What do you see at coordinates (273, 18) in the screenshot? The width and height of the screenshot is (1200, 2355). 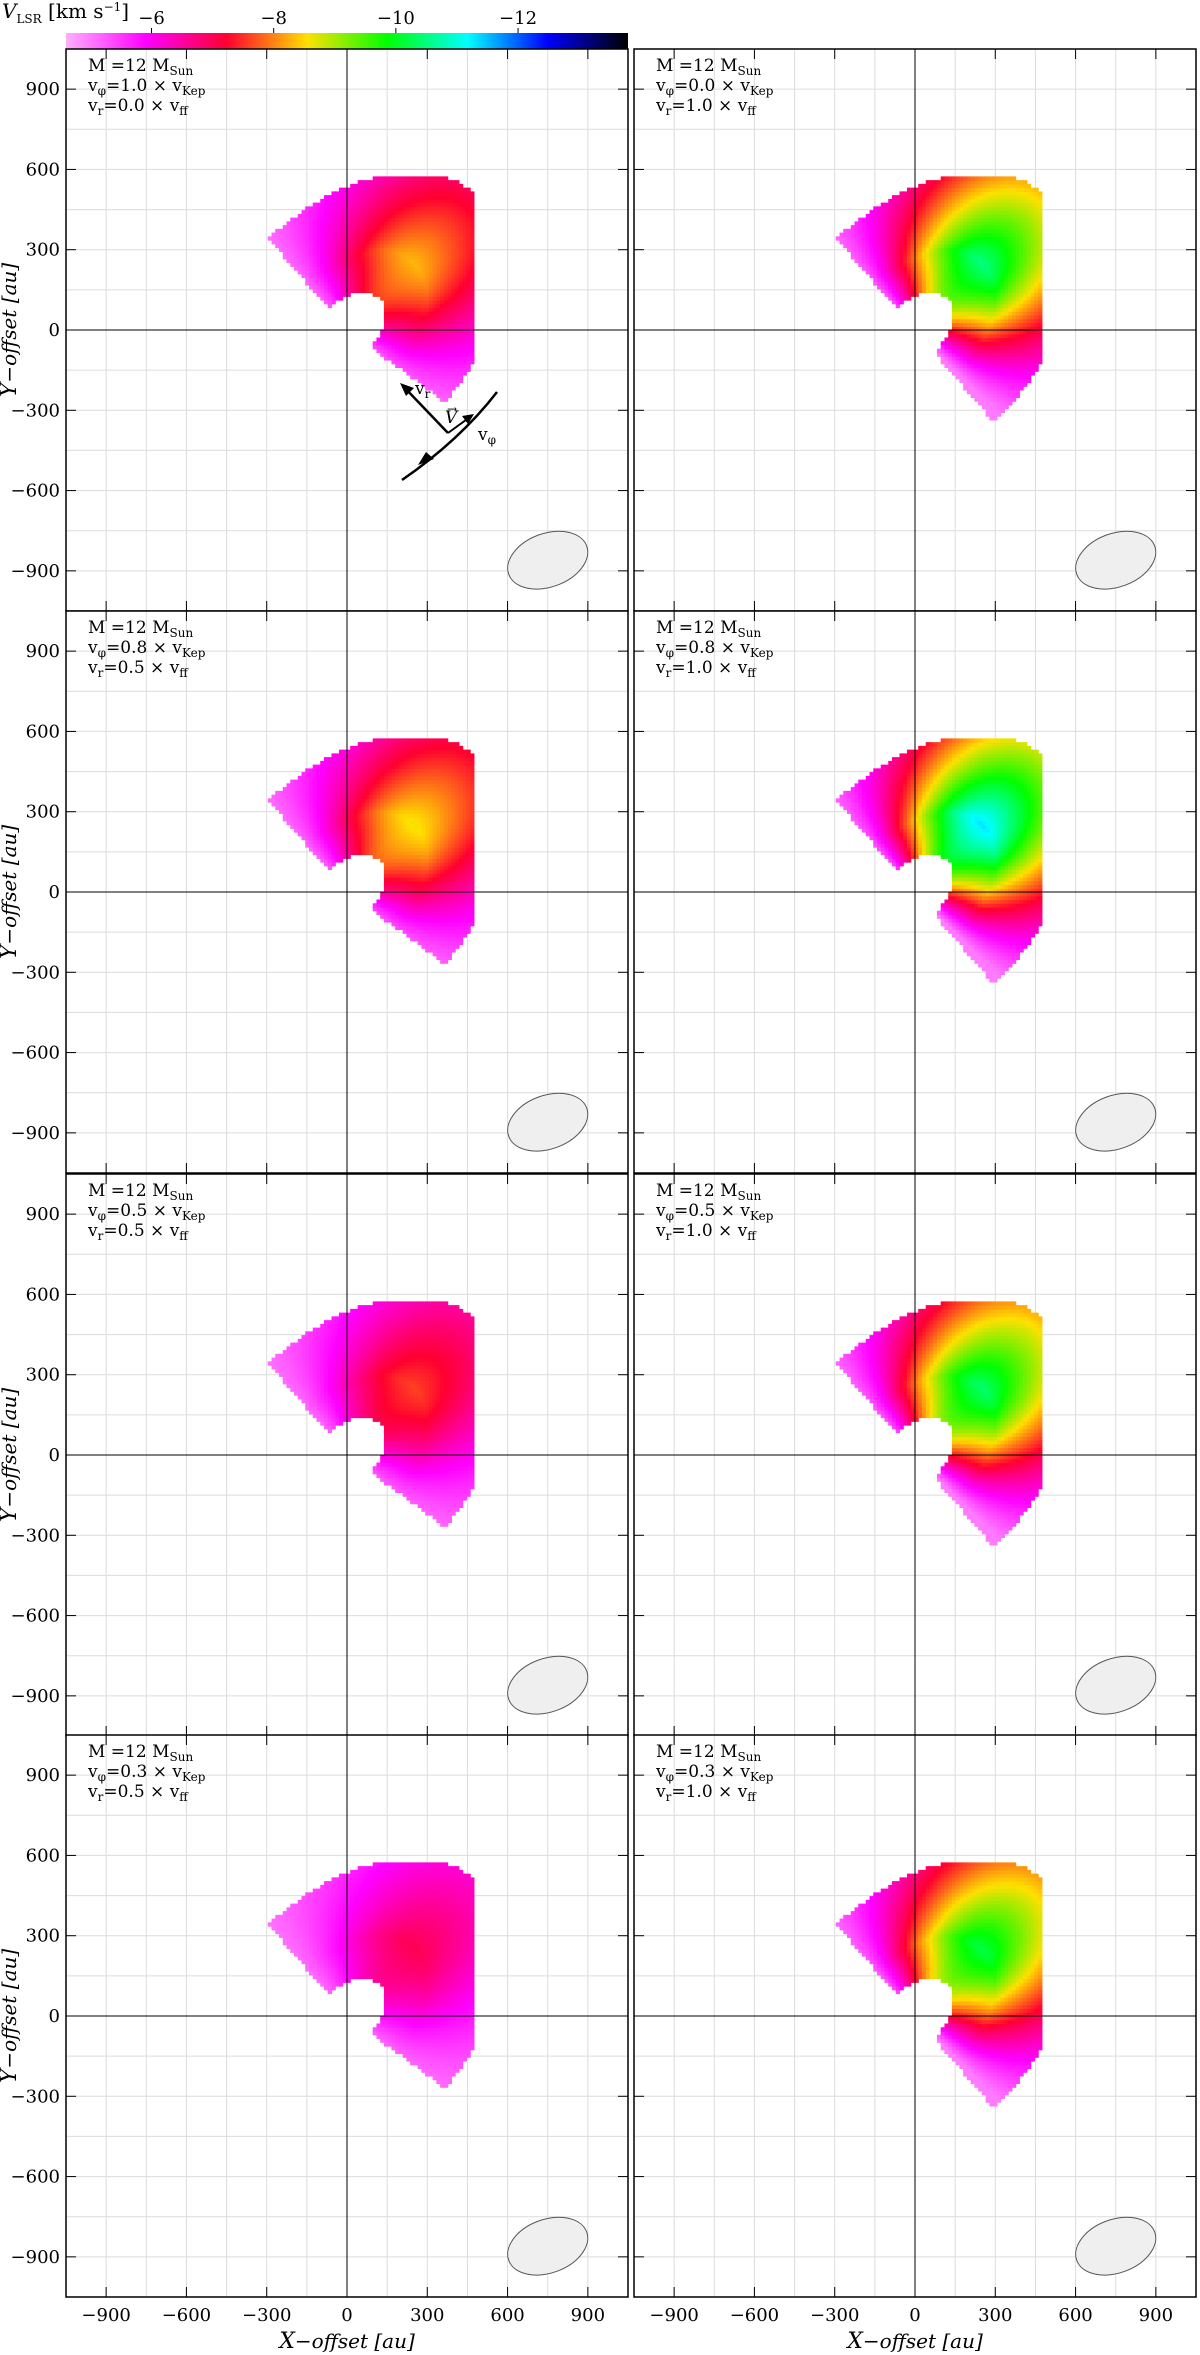 I see `colorbar-tick-label: −8` at bounding box center [273, 18].